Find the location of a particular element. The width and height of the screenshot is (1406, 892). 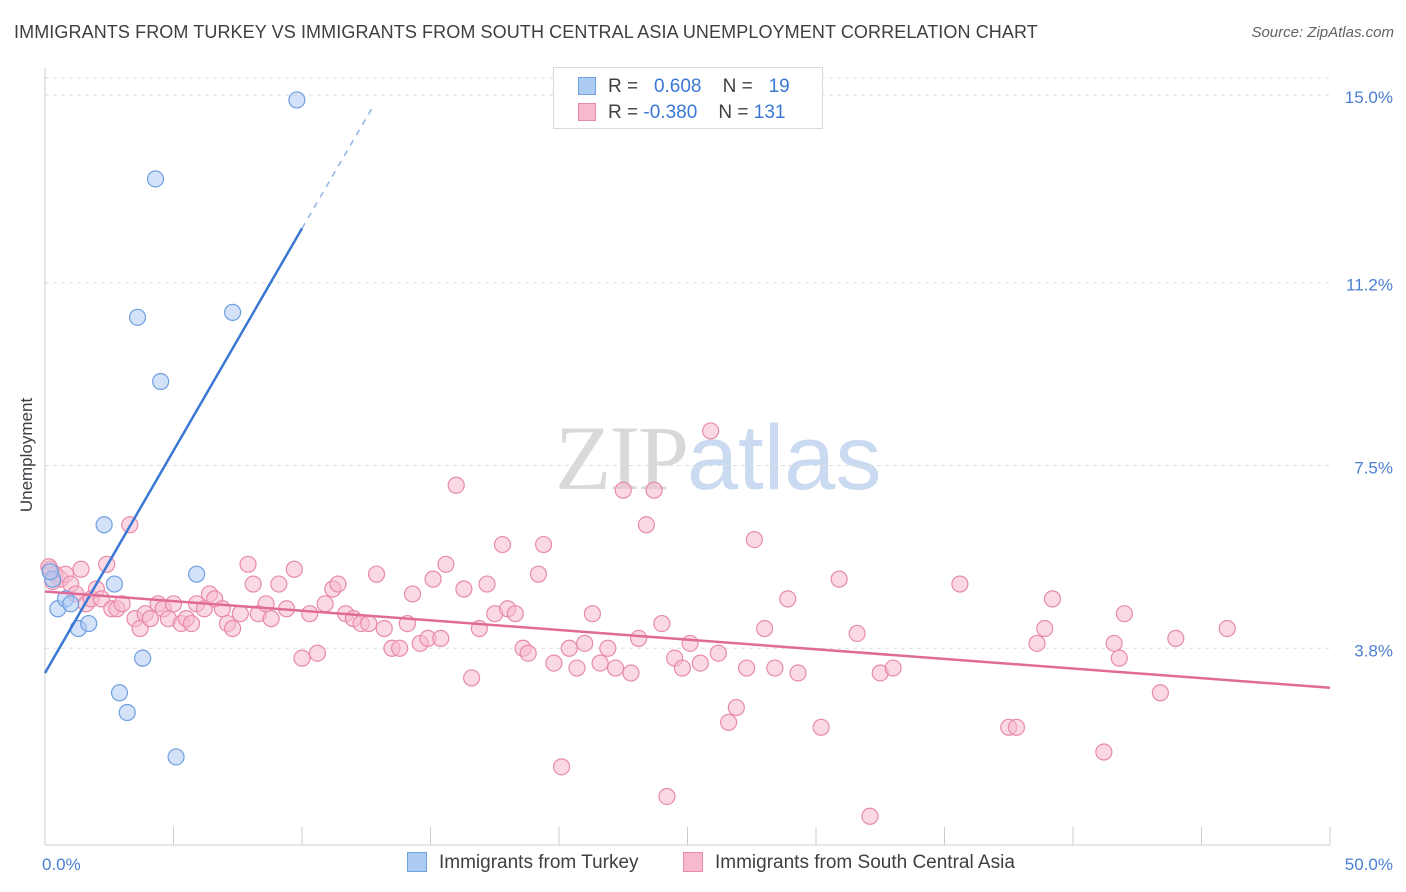

source-attribution: Source: ZipAtlas.com is located at coordinates (1322, 32).